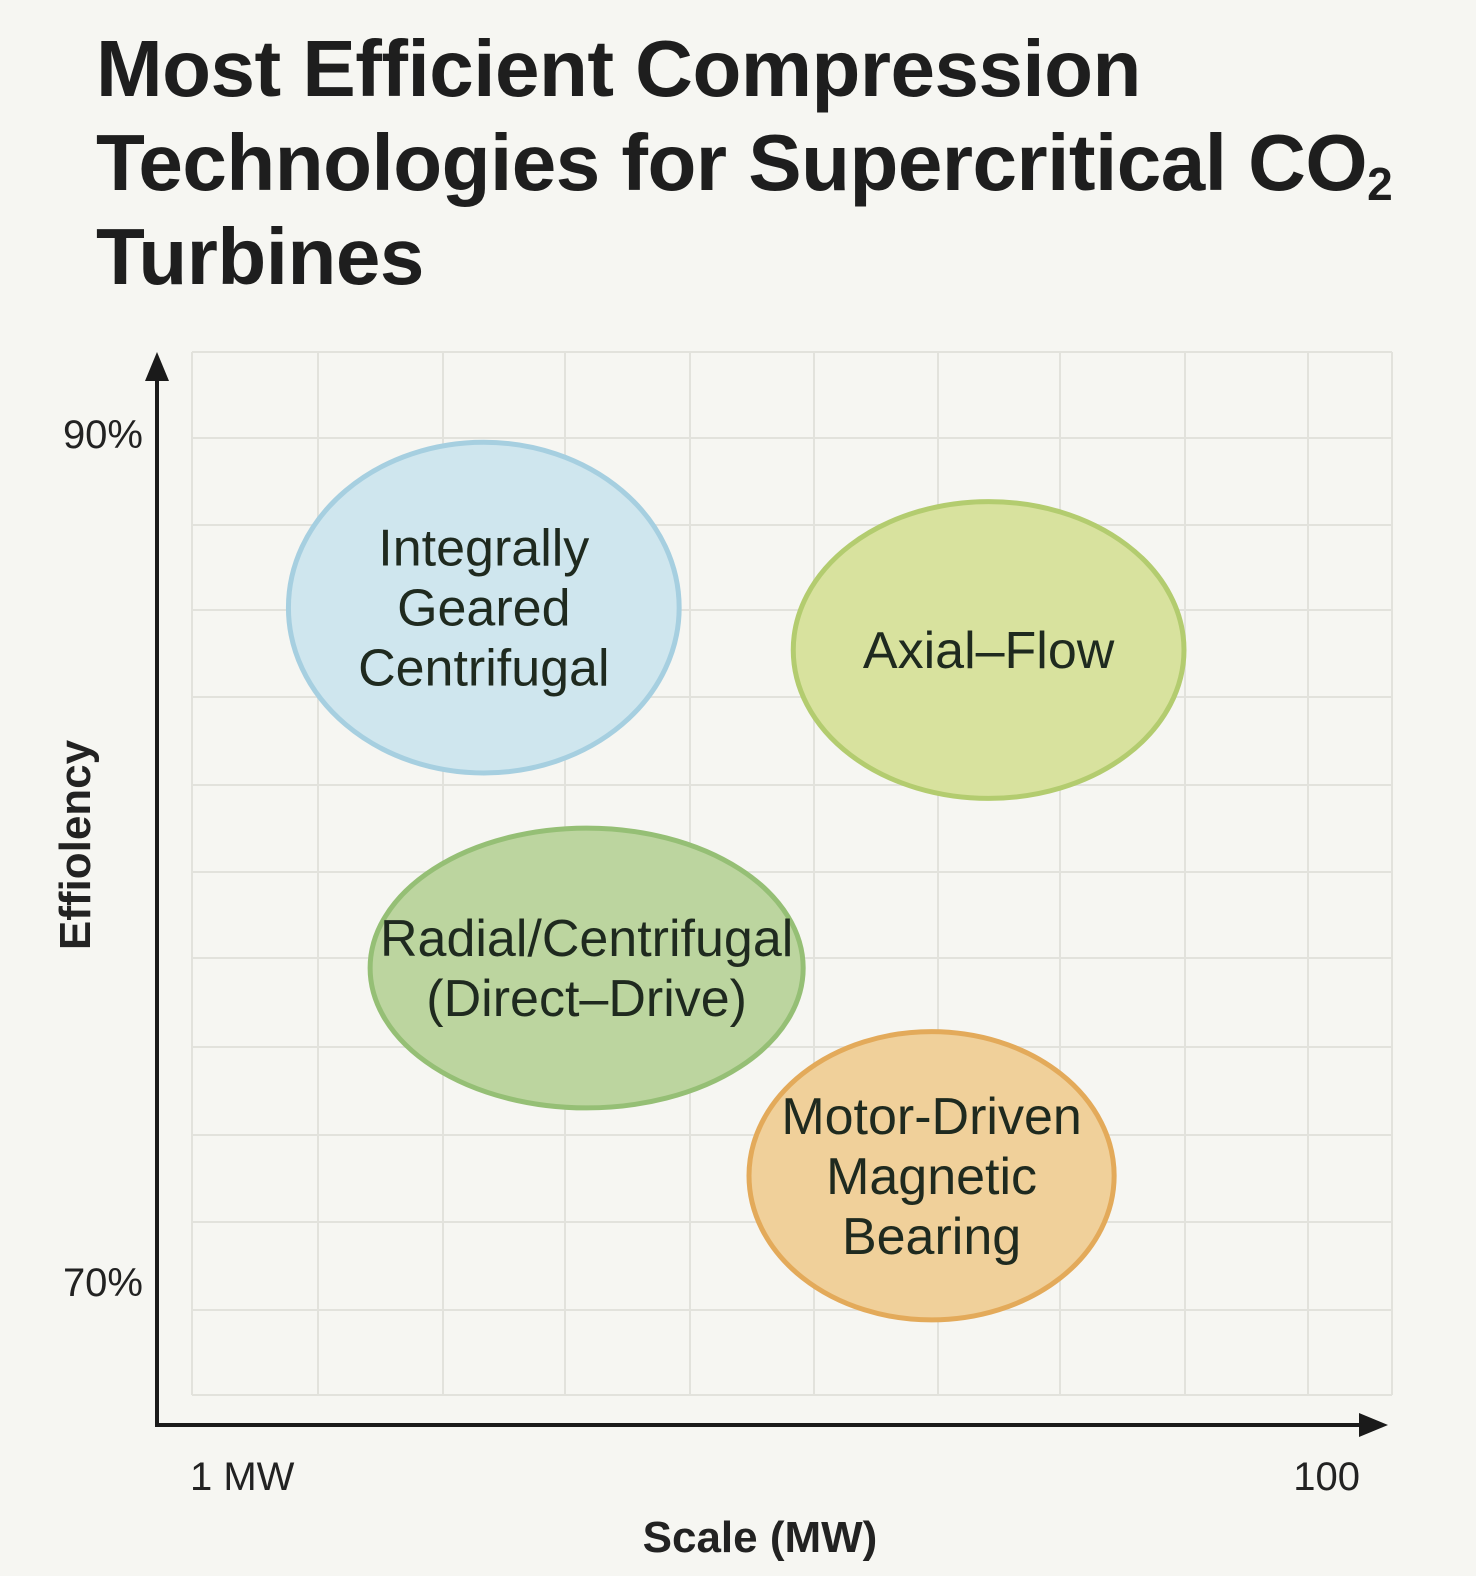 This screenshot has height=1576, width=1476. I want to click on bubble-label-line: Integrally, so click(483, 549).